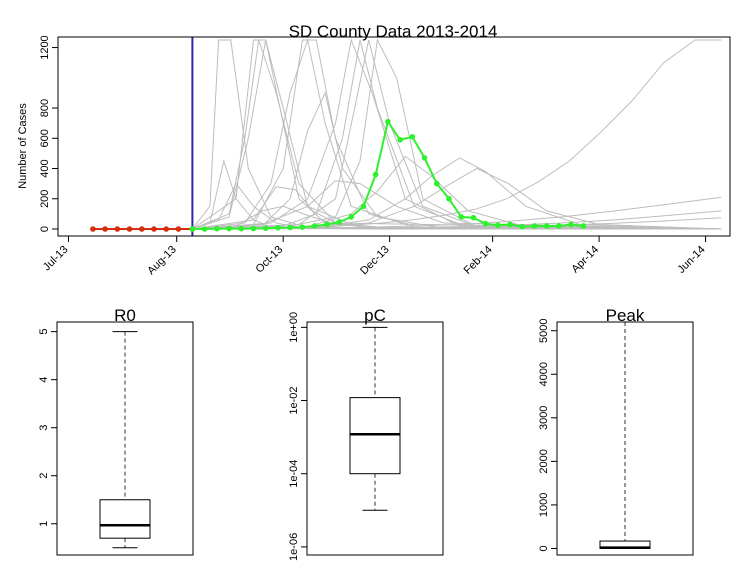 The width and height of the screenshot is (750, 586). I want to click on y-tick-label: 1e+00, so click(294, 327).